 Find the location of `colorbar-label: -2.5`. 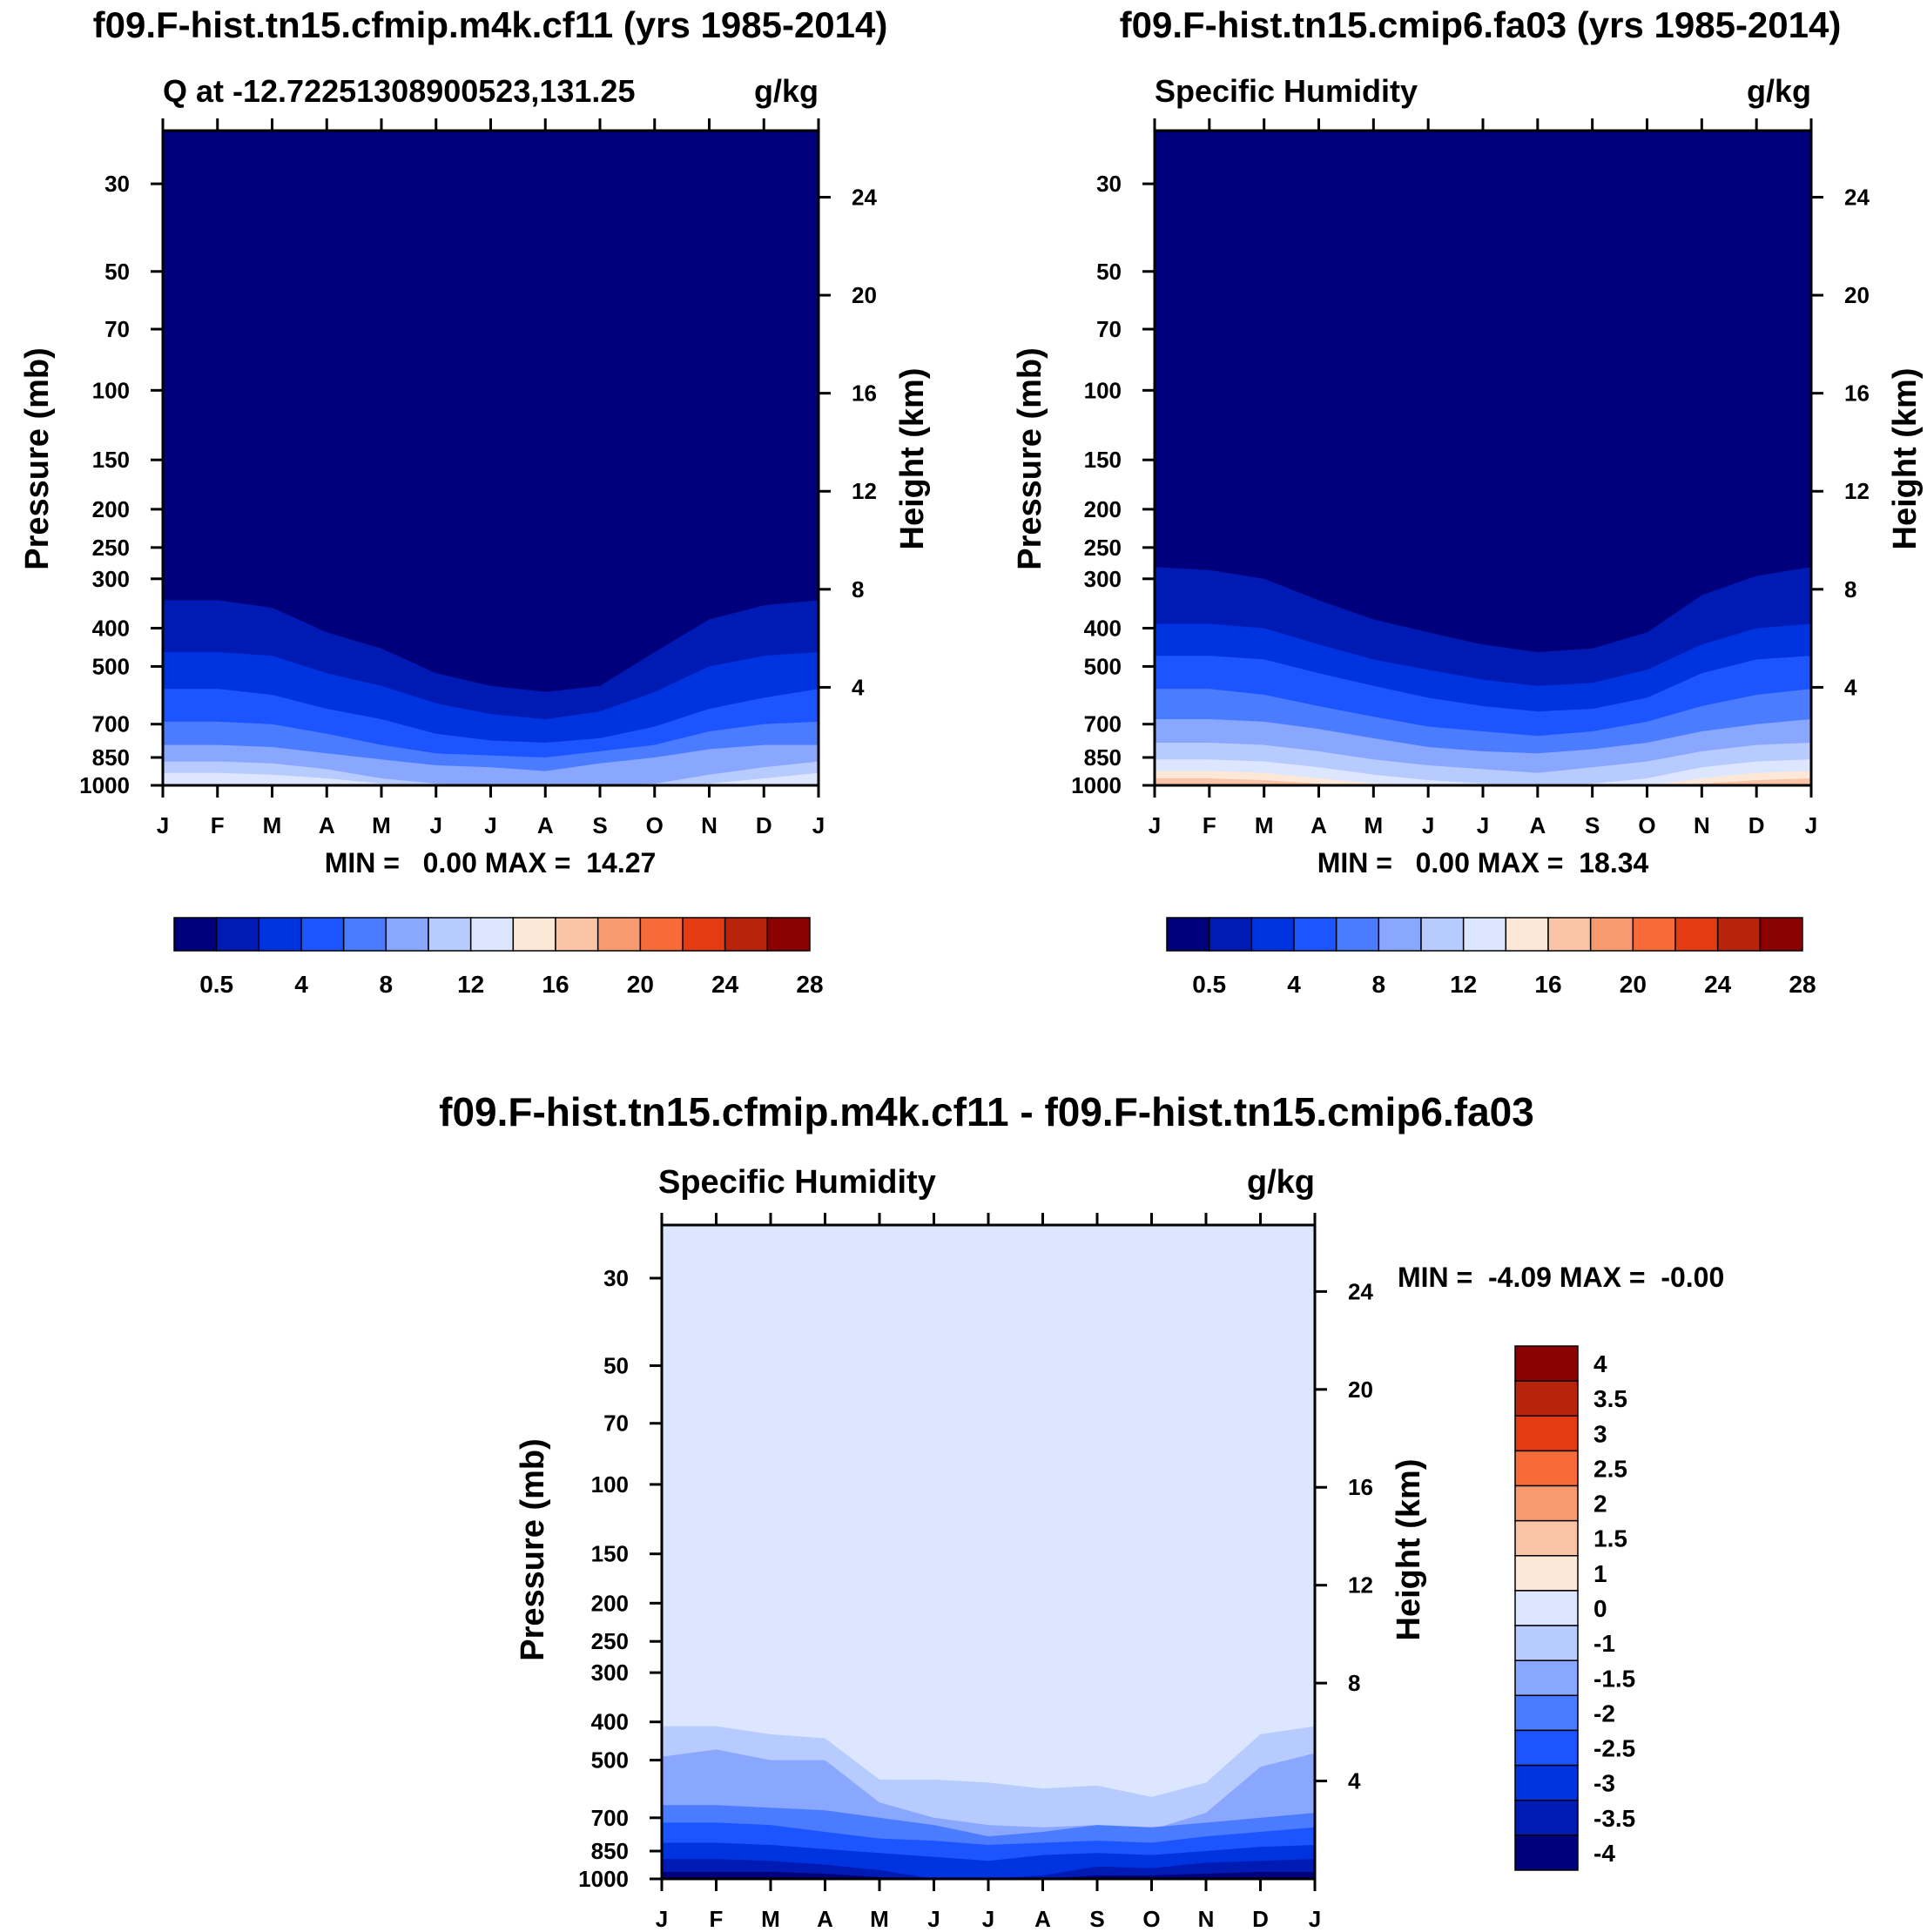

colorbar-label: -2.5 is located at coordinates (1614, 1748).